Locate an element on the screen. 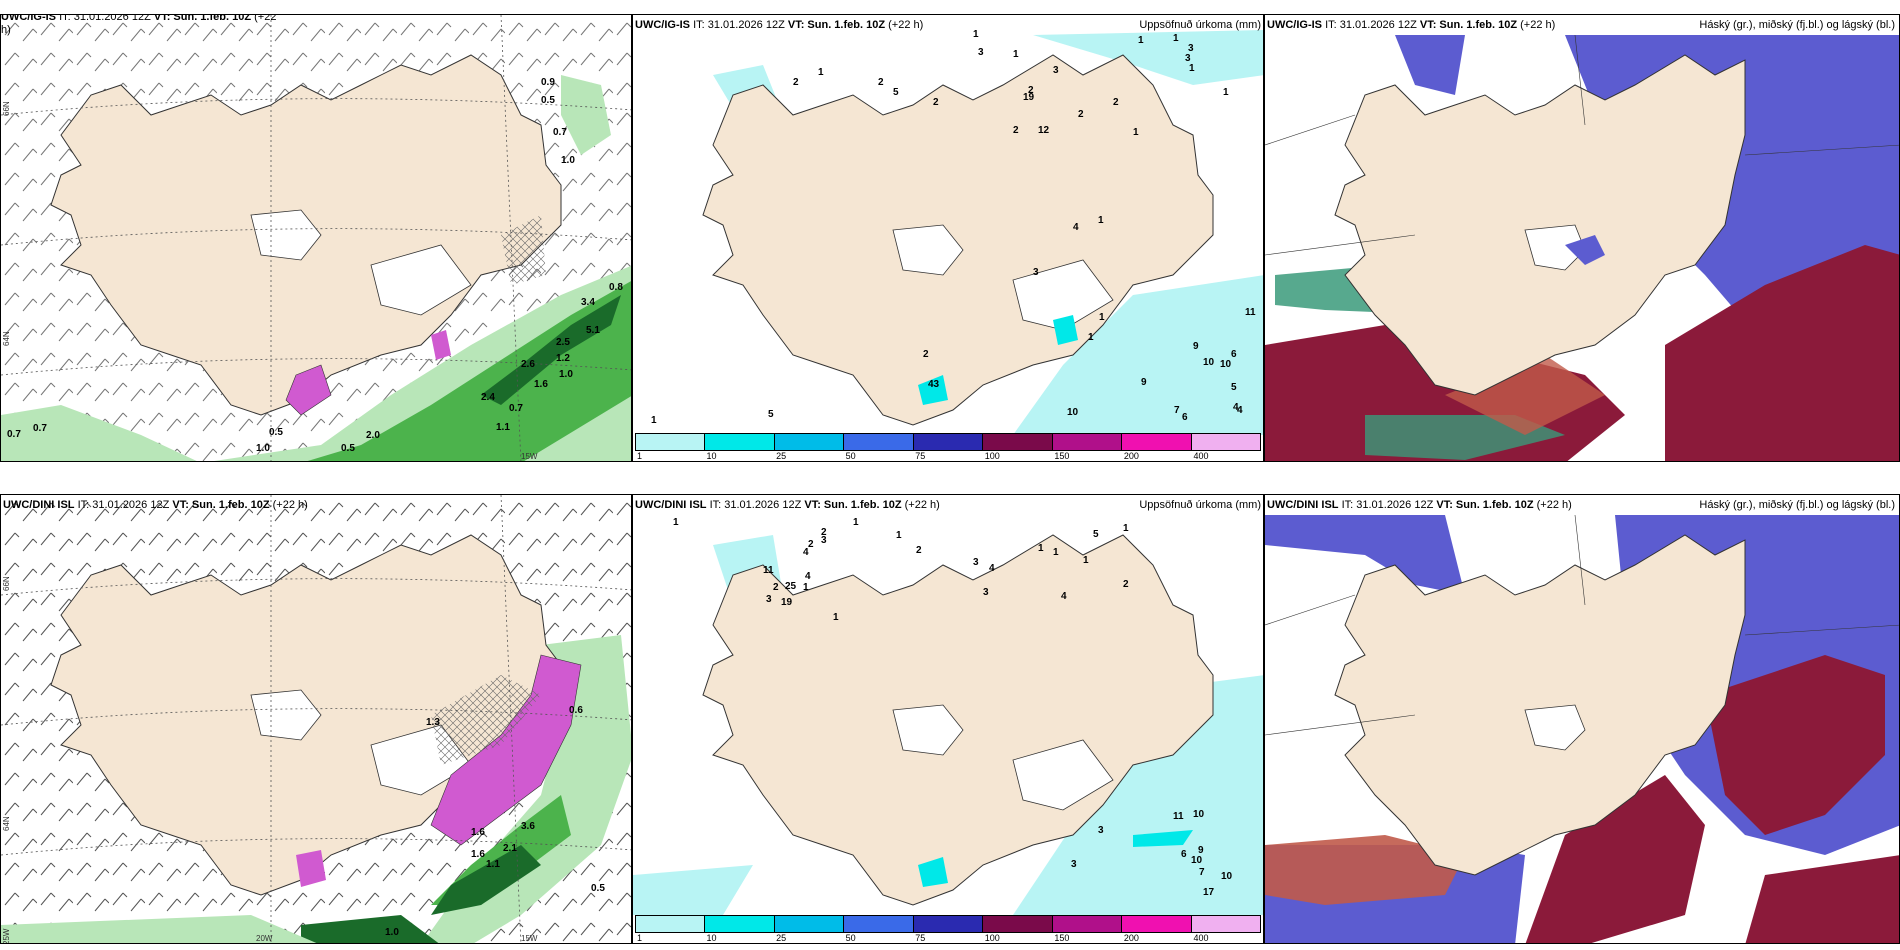 The image size is (1900, 950). colorbar-tick-label: 1 is located at coordinates (640, 456).